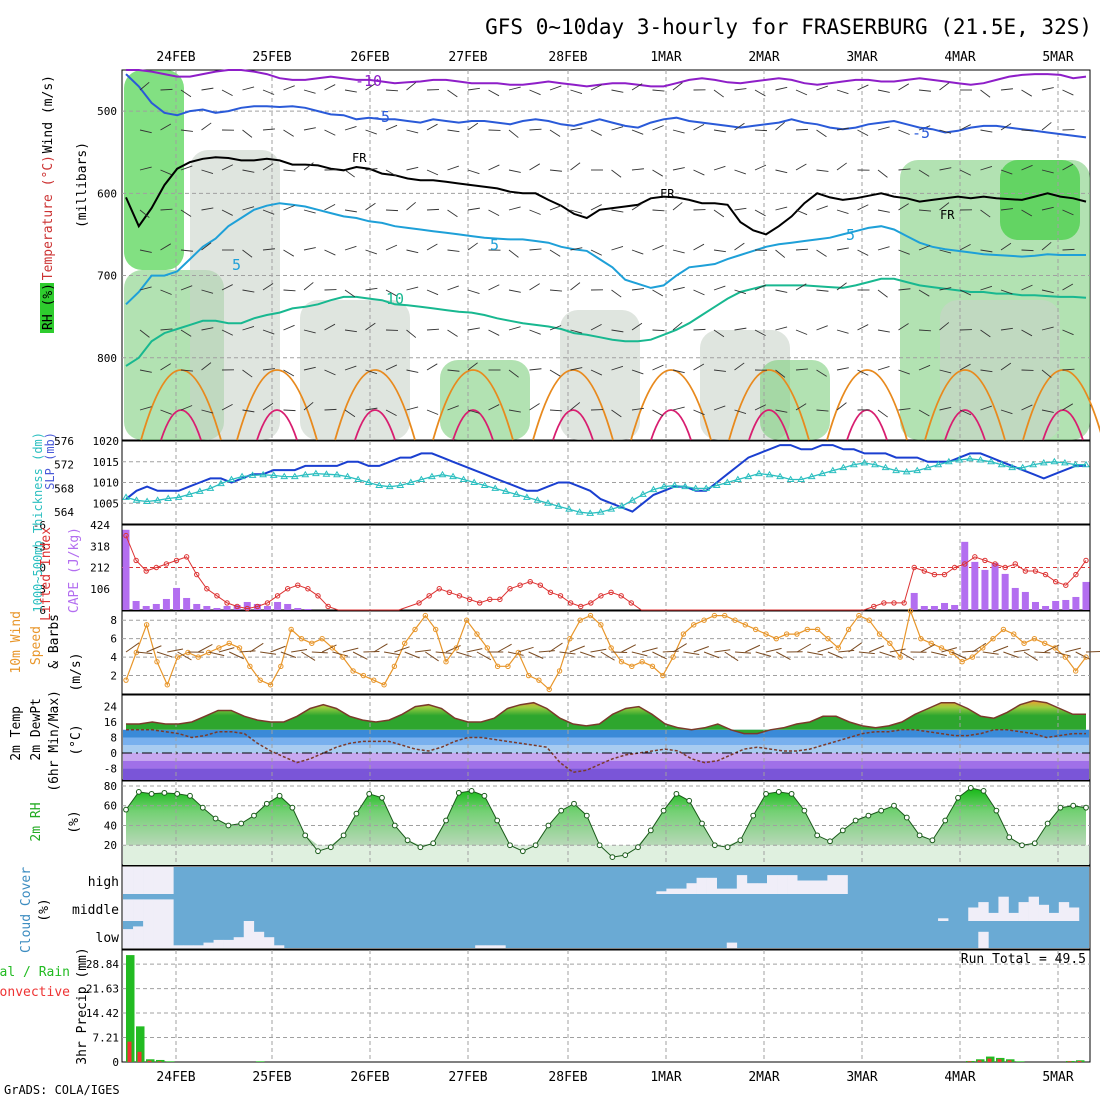 The width and height of the screenshot is (1100, 1100). I want to click on rh-tick: 40, so click(110, 825).